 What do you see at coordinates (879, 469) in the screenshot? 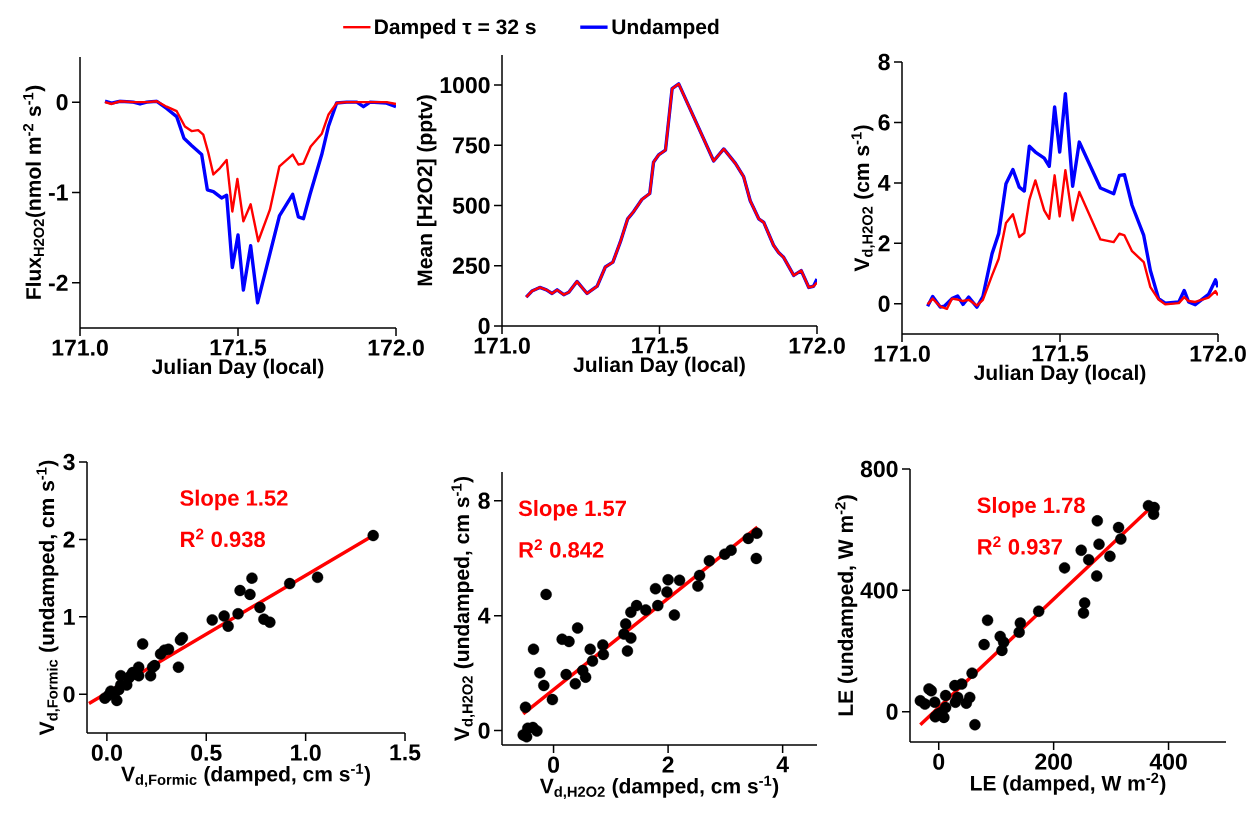
I see `y-tick-label: 800` at bounding box center [879, 469].